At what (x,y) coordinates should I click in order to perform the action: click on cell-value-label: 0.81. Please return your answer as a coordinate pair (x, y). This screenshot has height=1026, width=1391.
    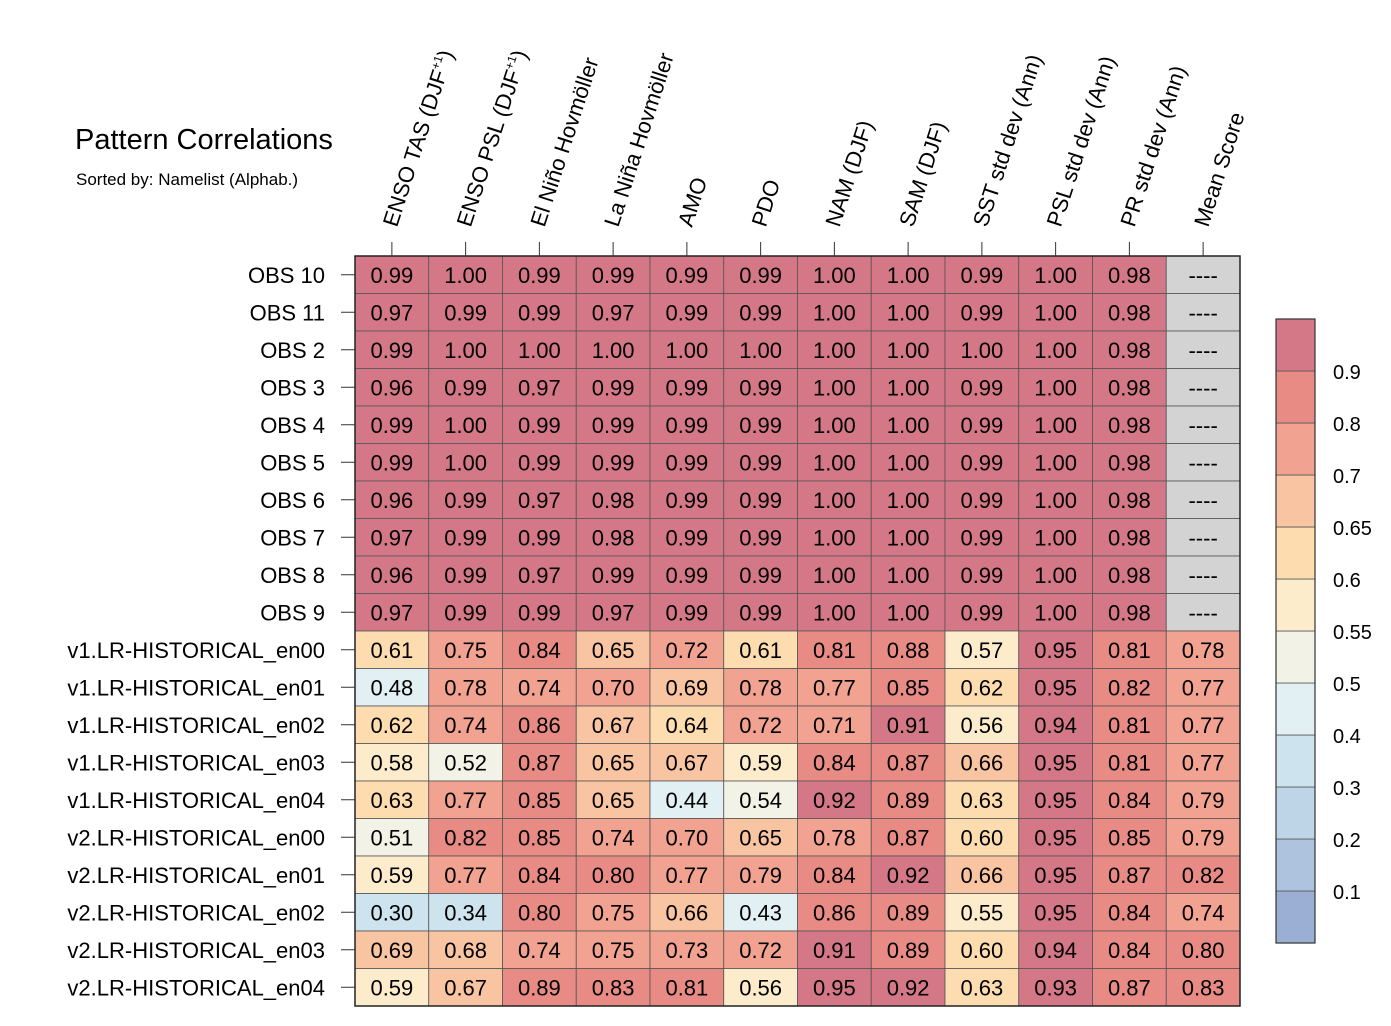
    Looking at the image, I should click on (1129, 650).